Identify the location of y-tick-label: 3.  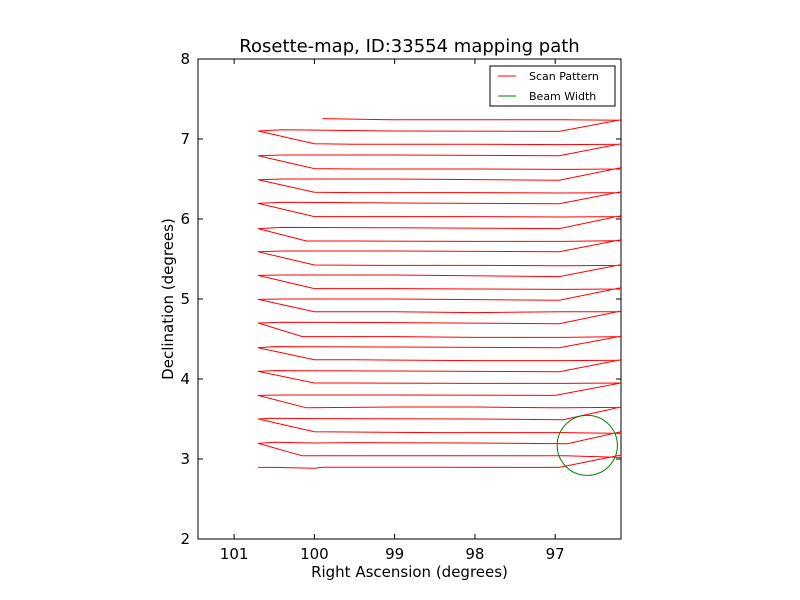
(185, 459).